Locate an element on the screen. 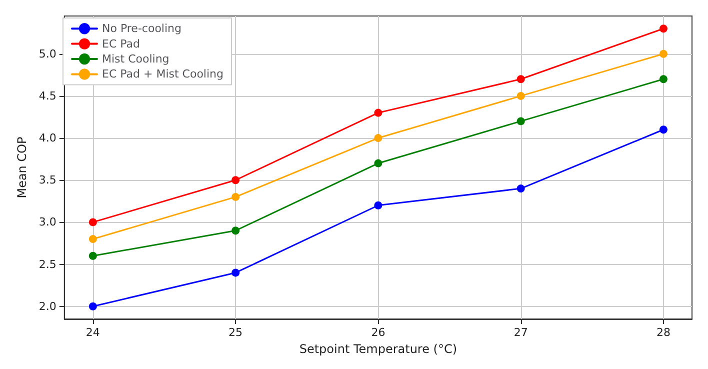  x-tick-label: 24 is located at coordinates (93, 332).